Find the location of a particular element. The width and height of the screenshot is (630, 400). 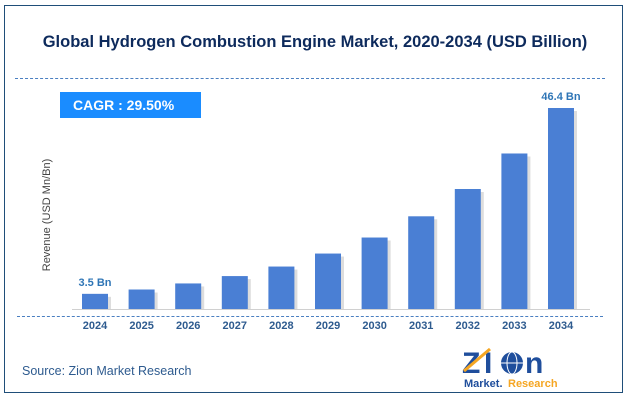

x-tick-label: 2026 is located at coordinates (188, 326).